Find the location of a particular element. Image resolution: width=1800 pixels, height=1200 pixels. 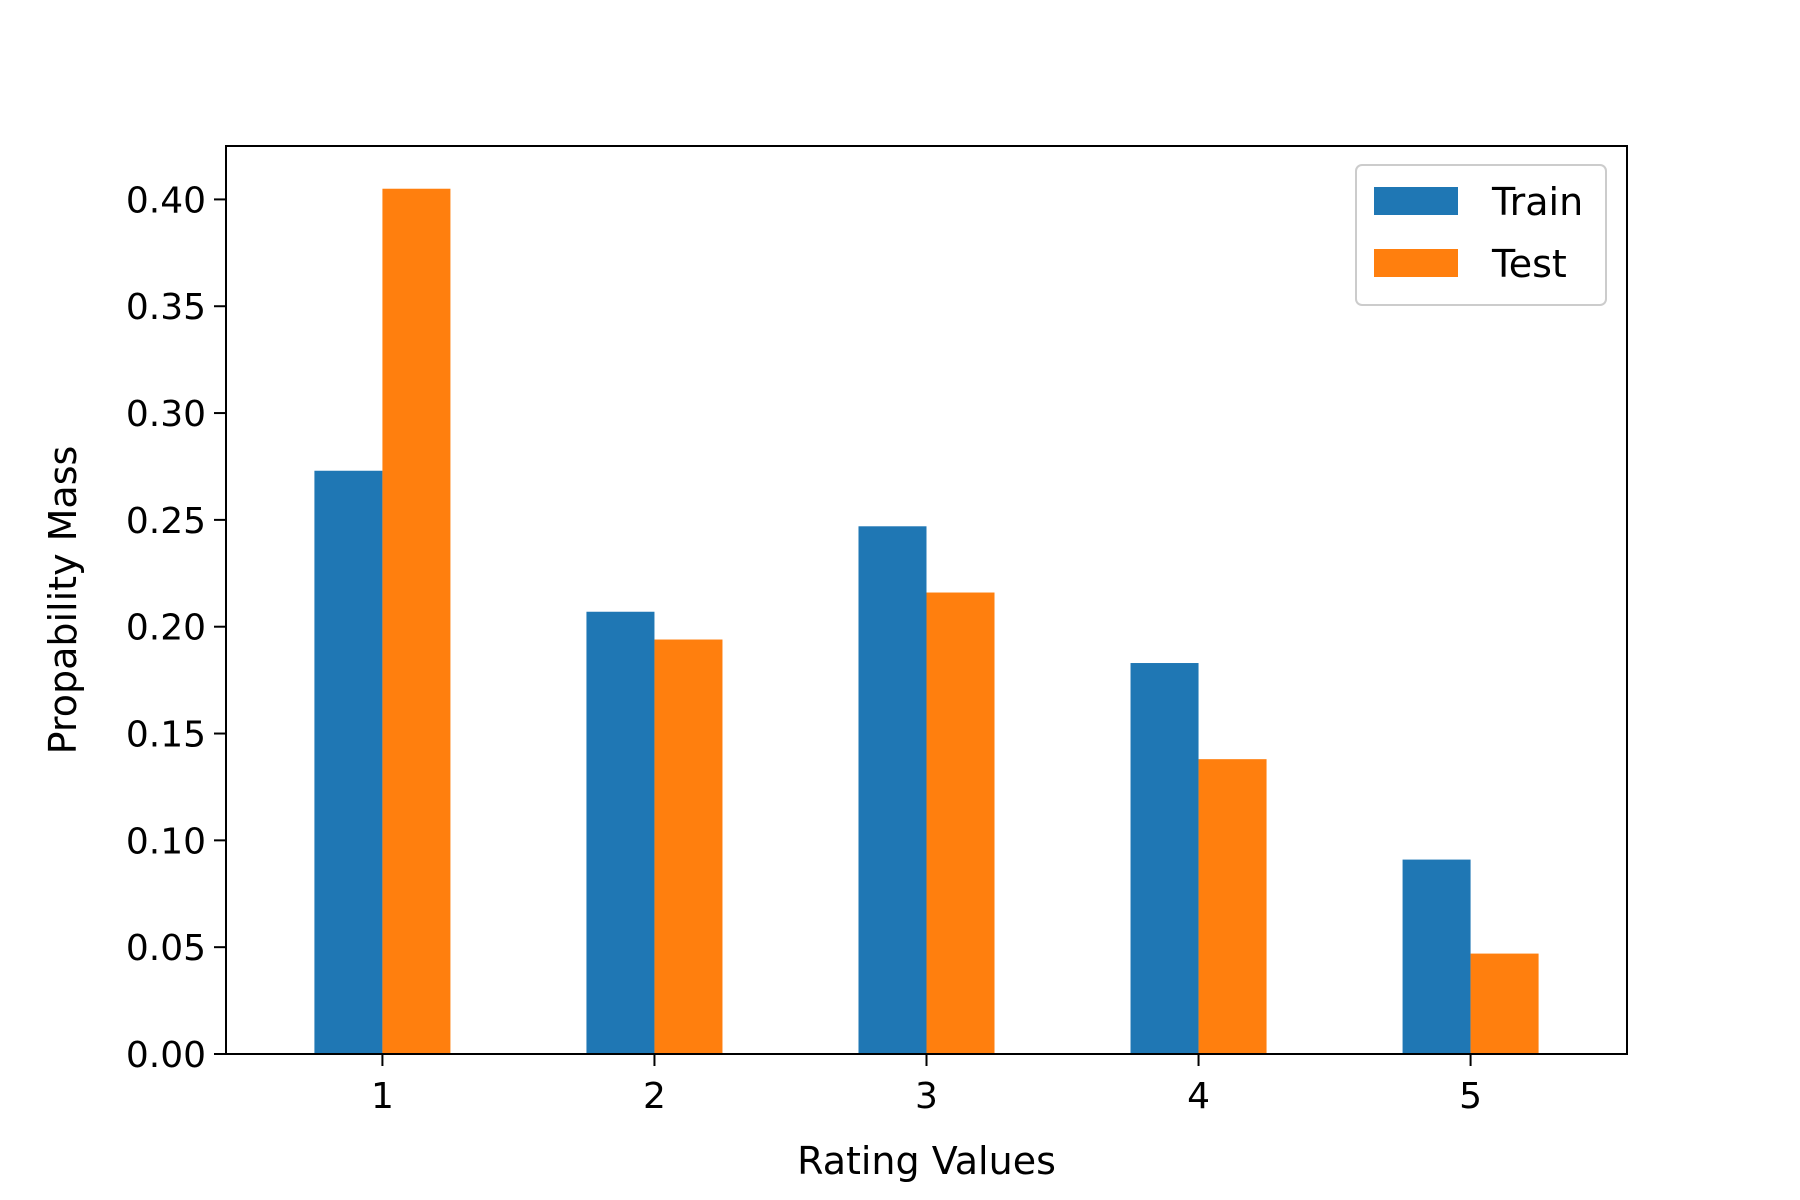

y-tick-label: 0.40 is located at coordinates (166, 200).